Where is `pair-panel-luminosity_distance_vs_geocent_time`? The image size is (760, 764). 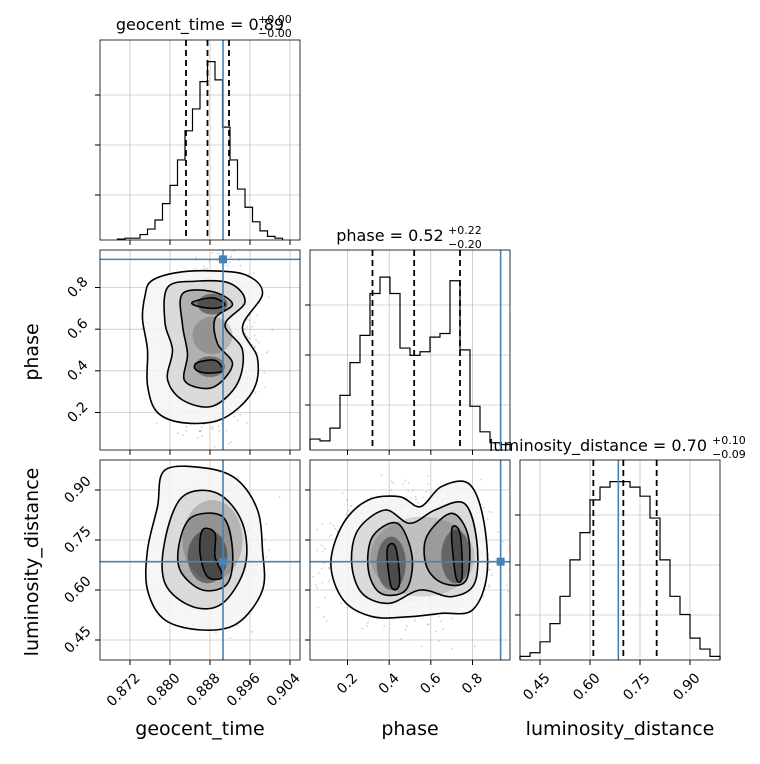 pair-panel-luminosity_distance_vs_geocent_time is located at coordinates (200, 560).